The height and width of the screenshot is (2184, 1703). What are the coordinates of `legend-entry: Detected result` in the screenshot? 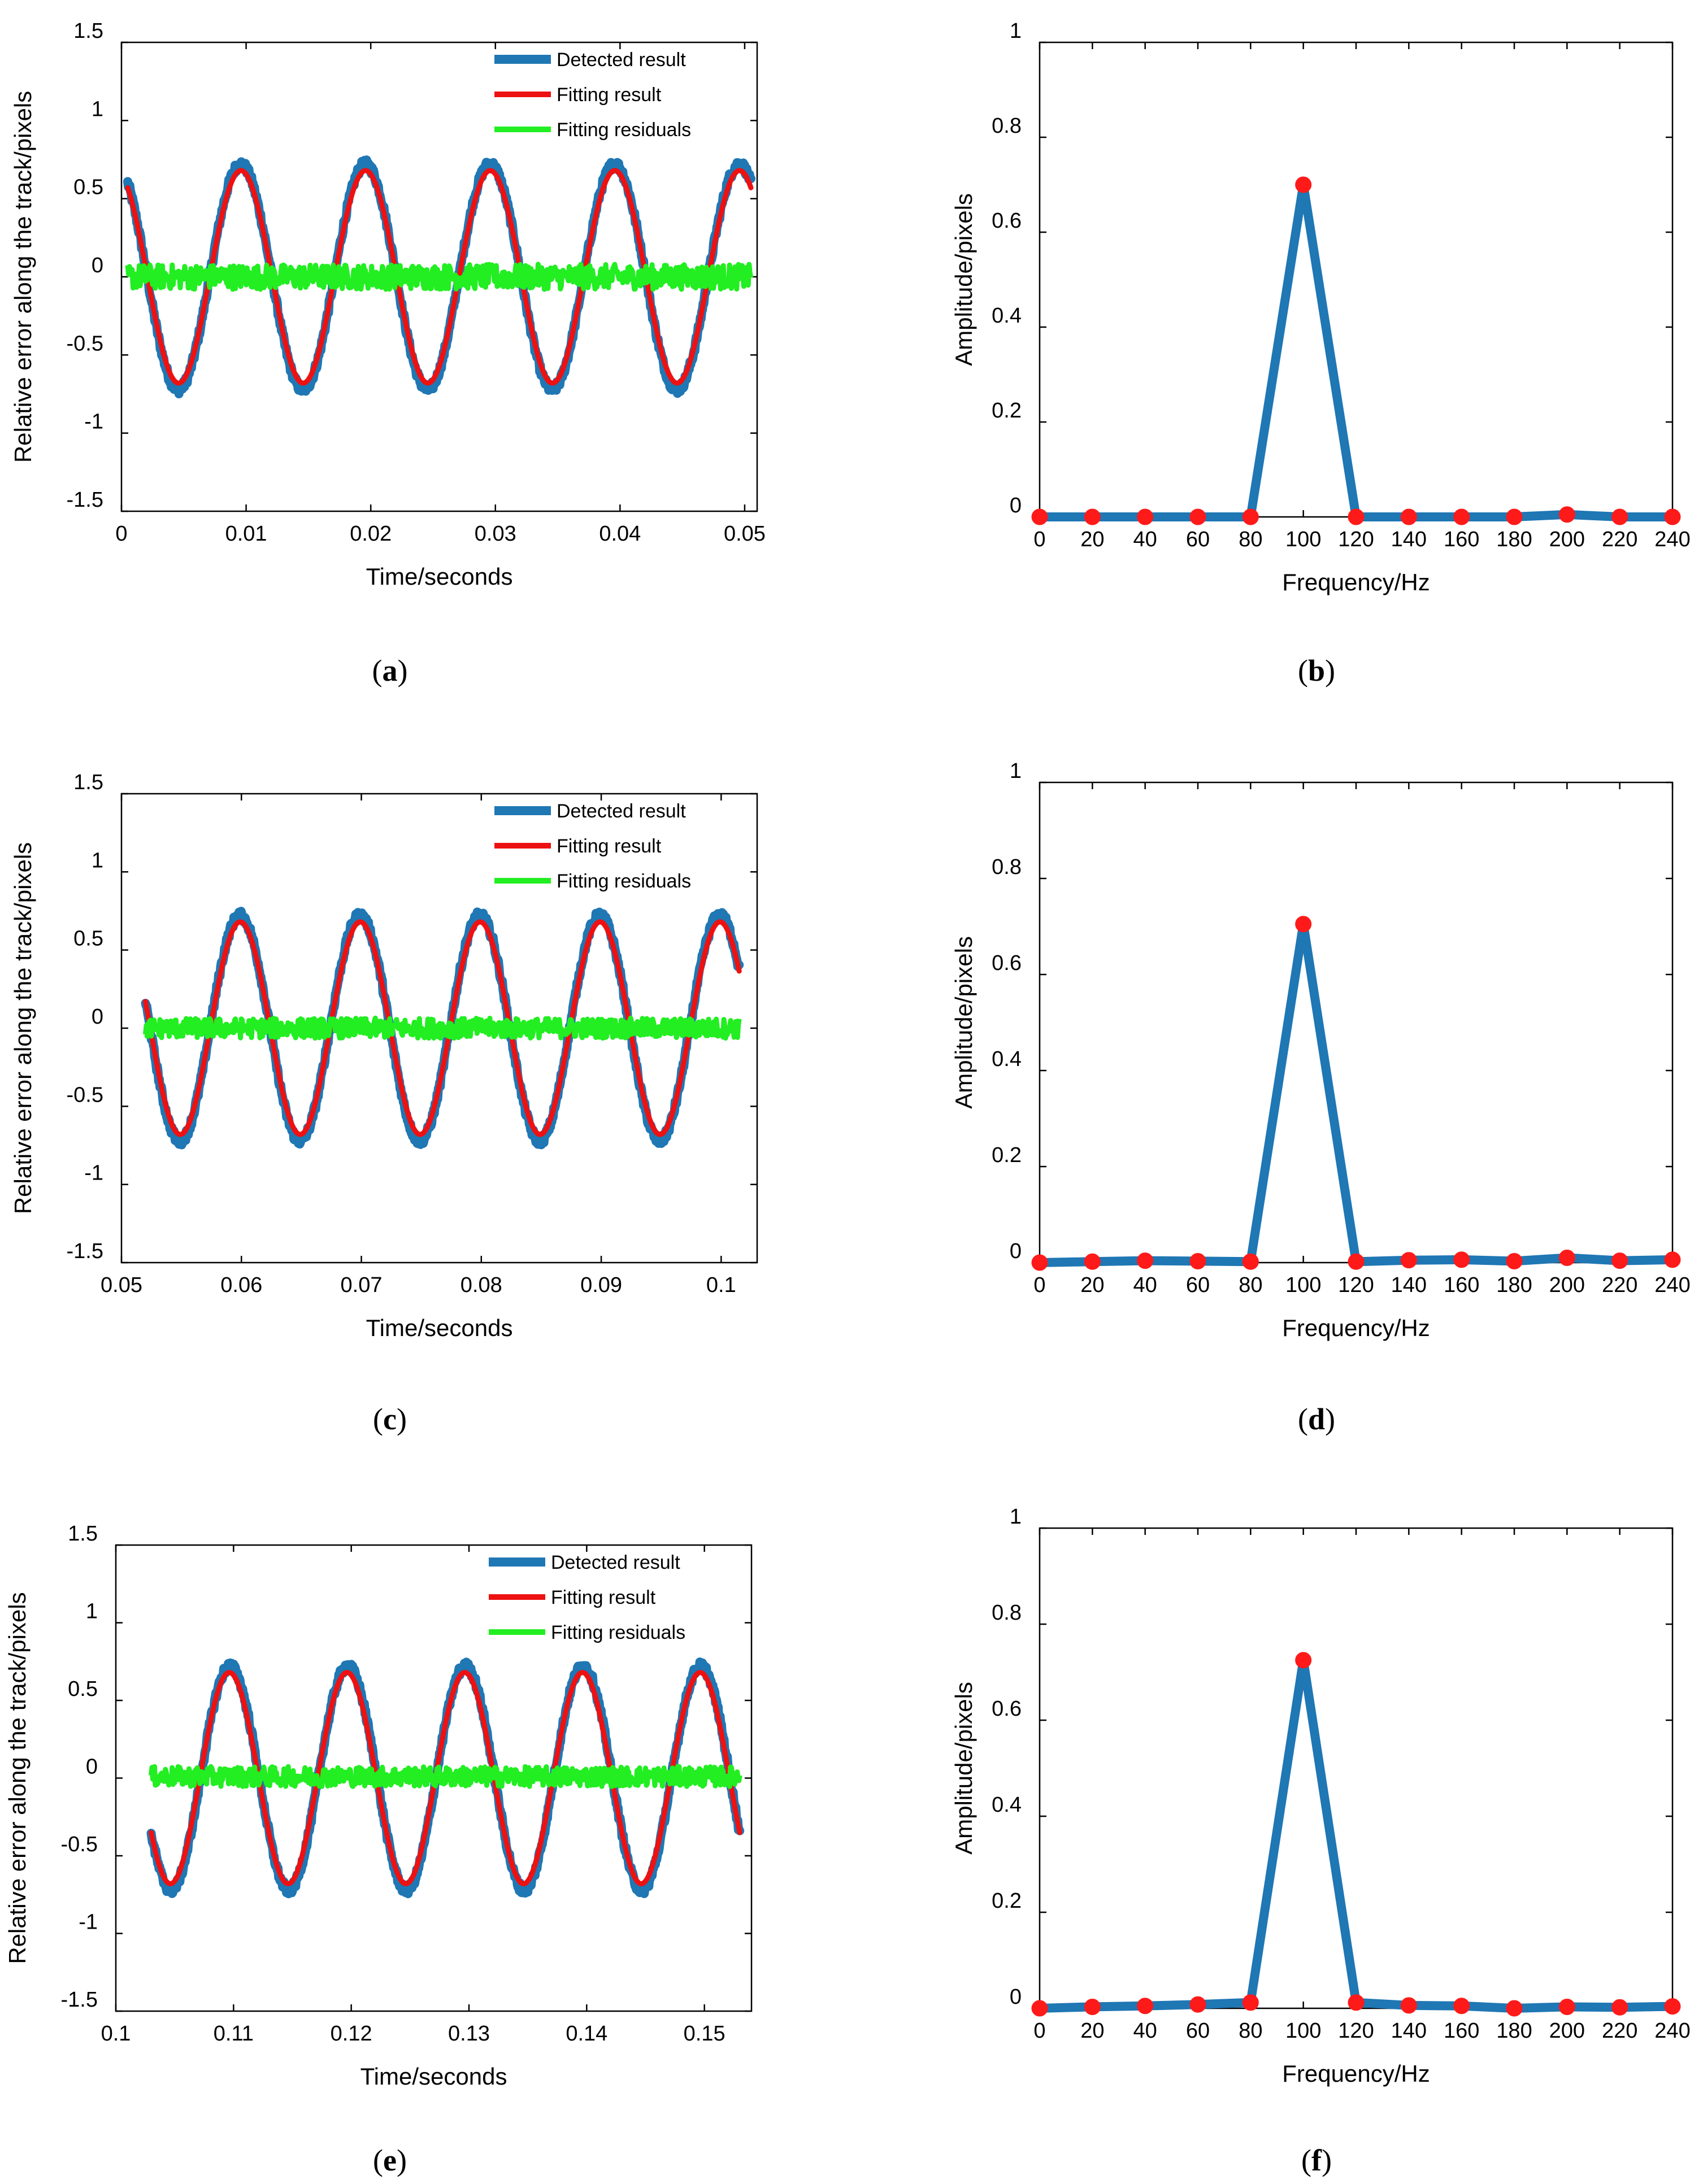 It's located at (621, 811).